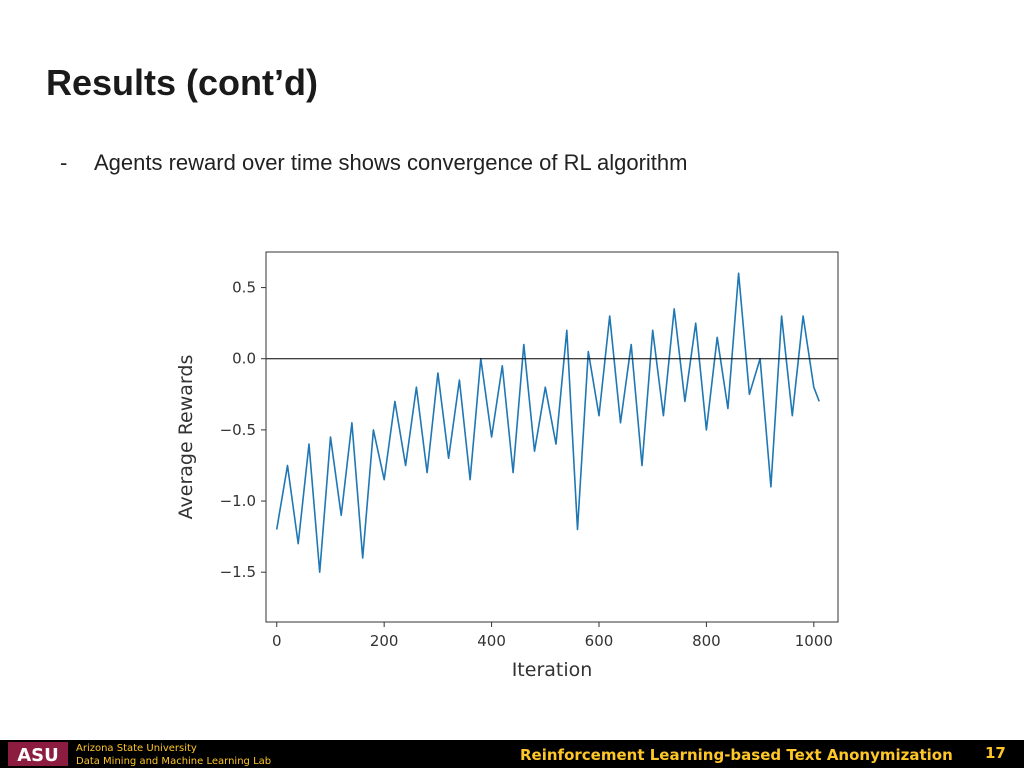 This screenshot has height=769, width=1024. What do you see at coordinates (182, 82) in the screenshot?
I see `slide-title: Results (cont’d)` at bounding box center [182, 82].